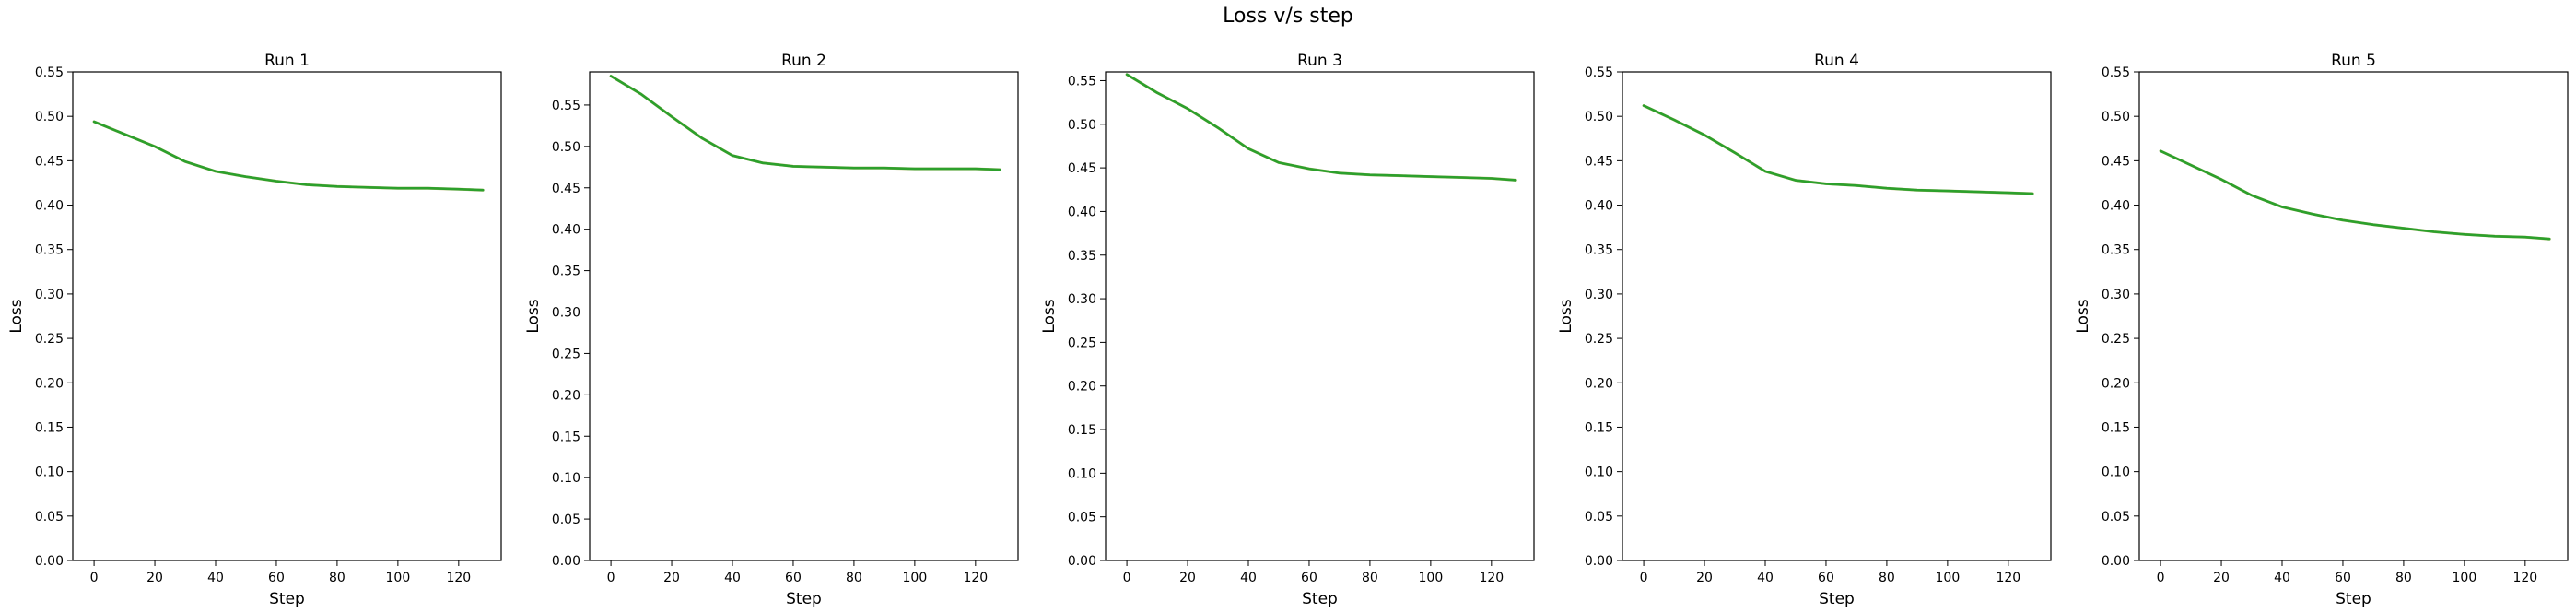 The image size is (2576, 613). Describe the element at coordinates (2353, 61) in the screenshot. I see `subplot-title: Run 5` at that location.